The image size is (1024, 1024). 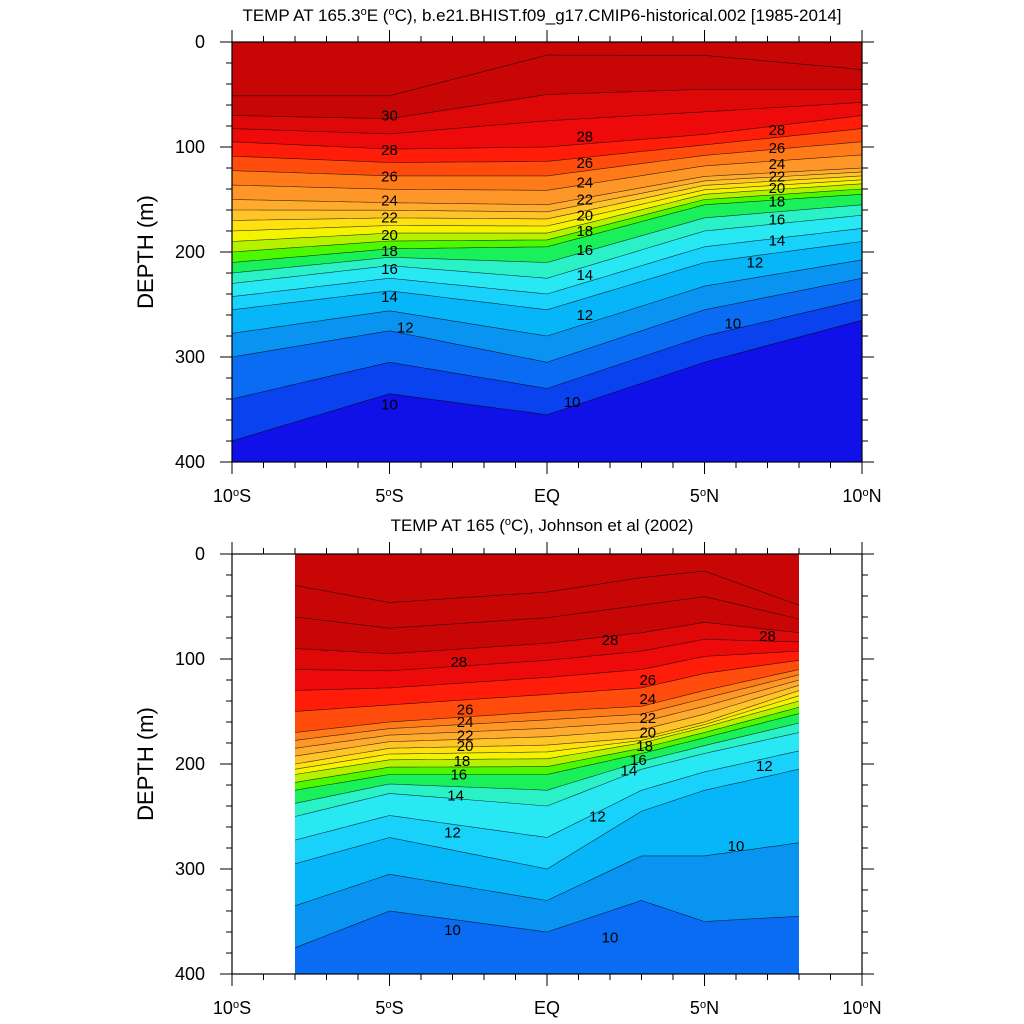 I want to click on y-tick-label: 300, so click(x=190, y=357).